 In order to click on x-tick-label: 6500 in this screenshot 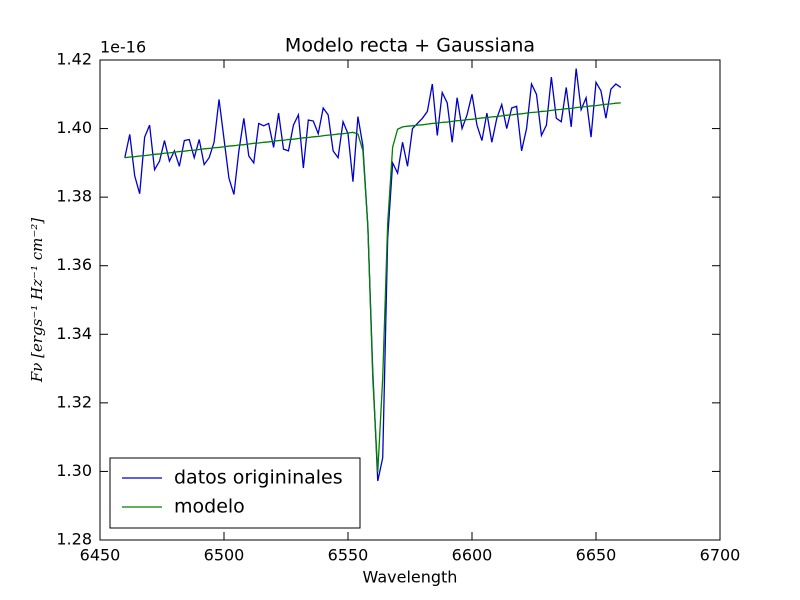, I will do `click(224, 555)`.